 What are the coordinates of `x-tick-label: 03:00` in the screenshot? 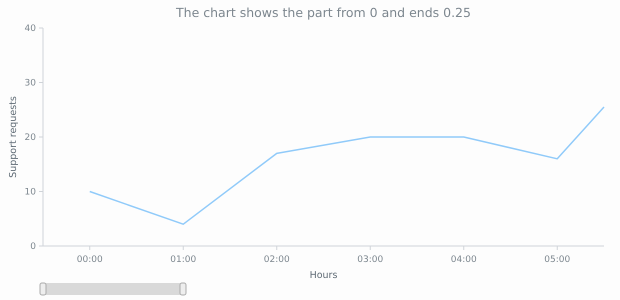 It's located at (370, 260).